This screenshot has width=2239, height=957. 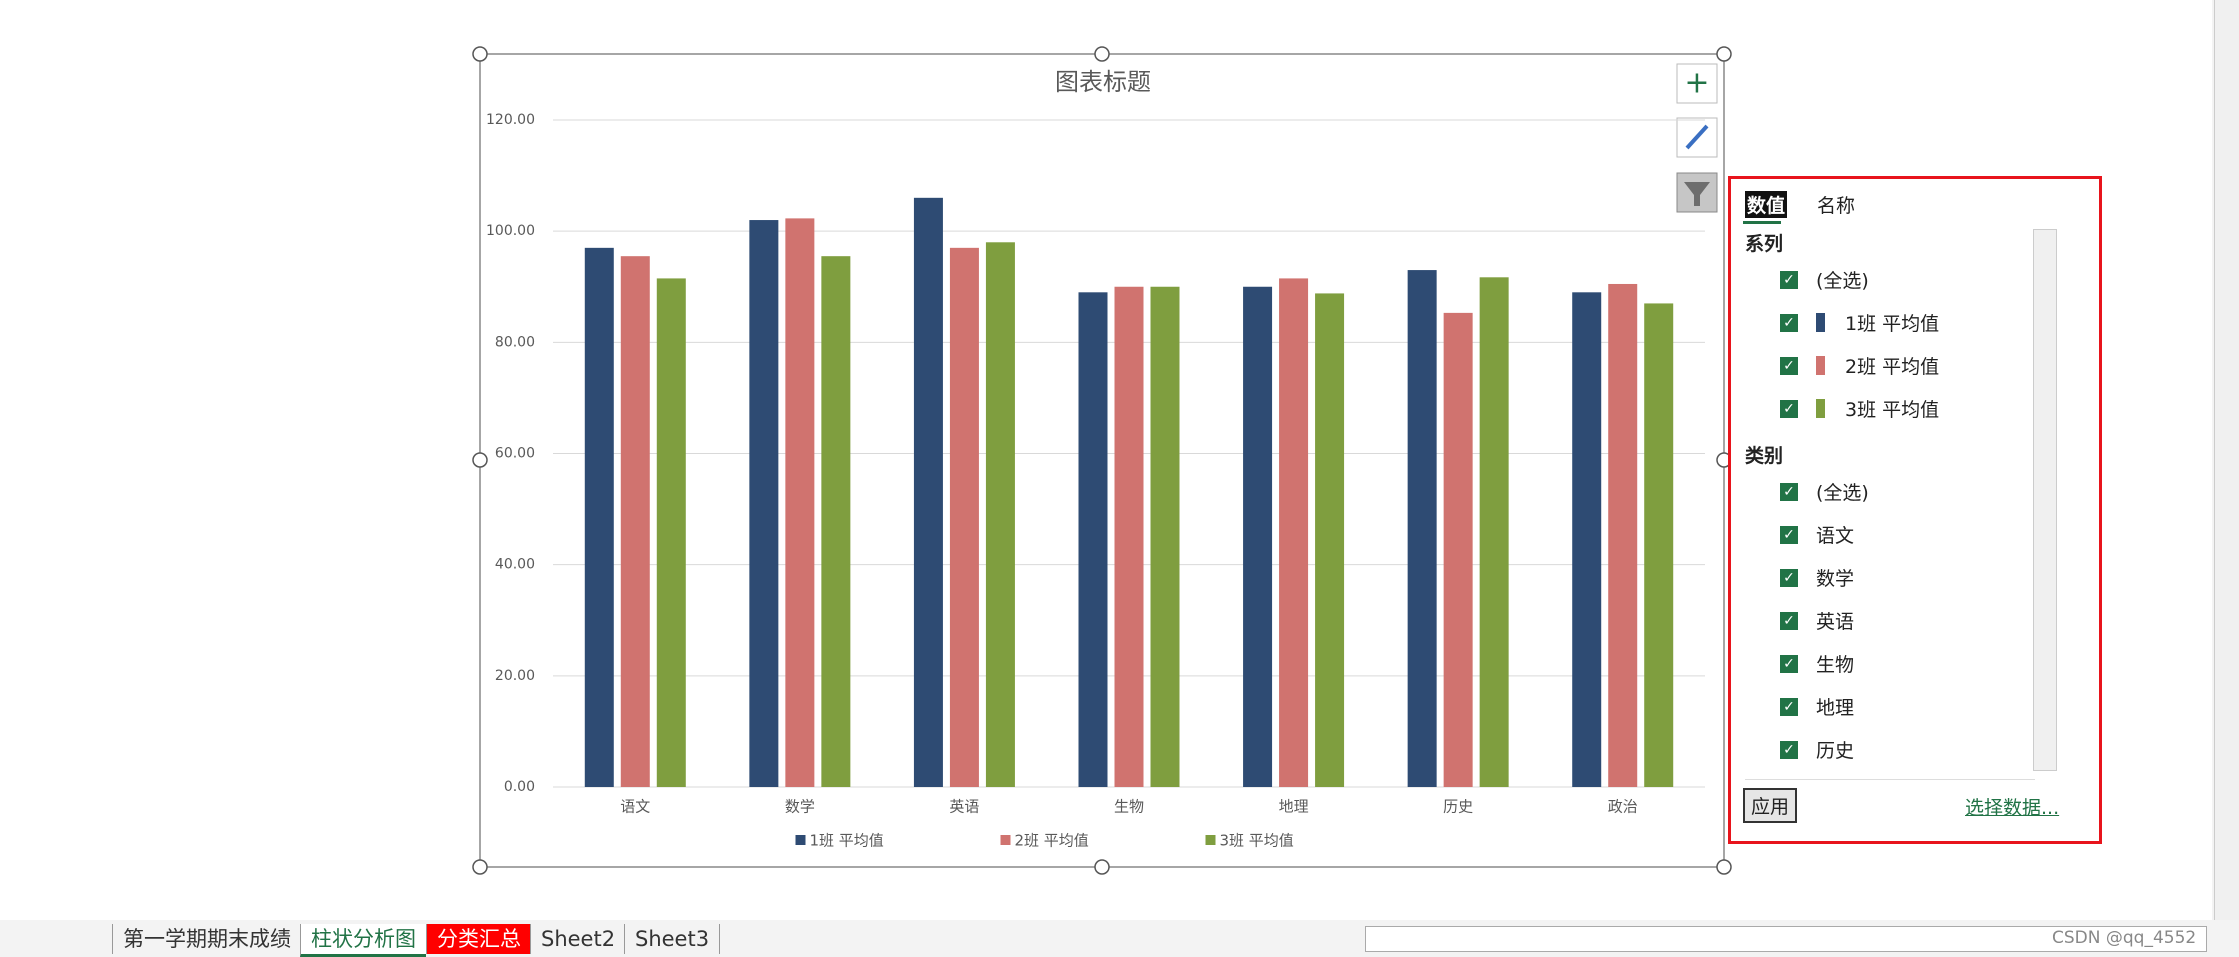 I want to click on chart-buttons: +, so click(x=1697, y=138).